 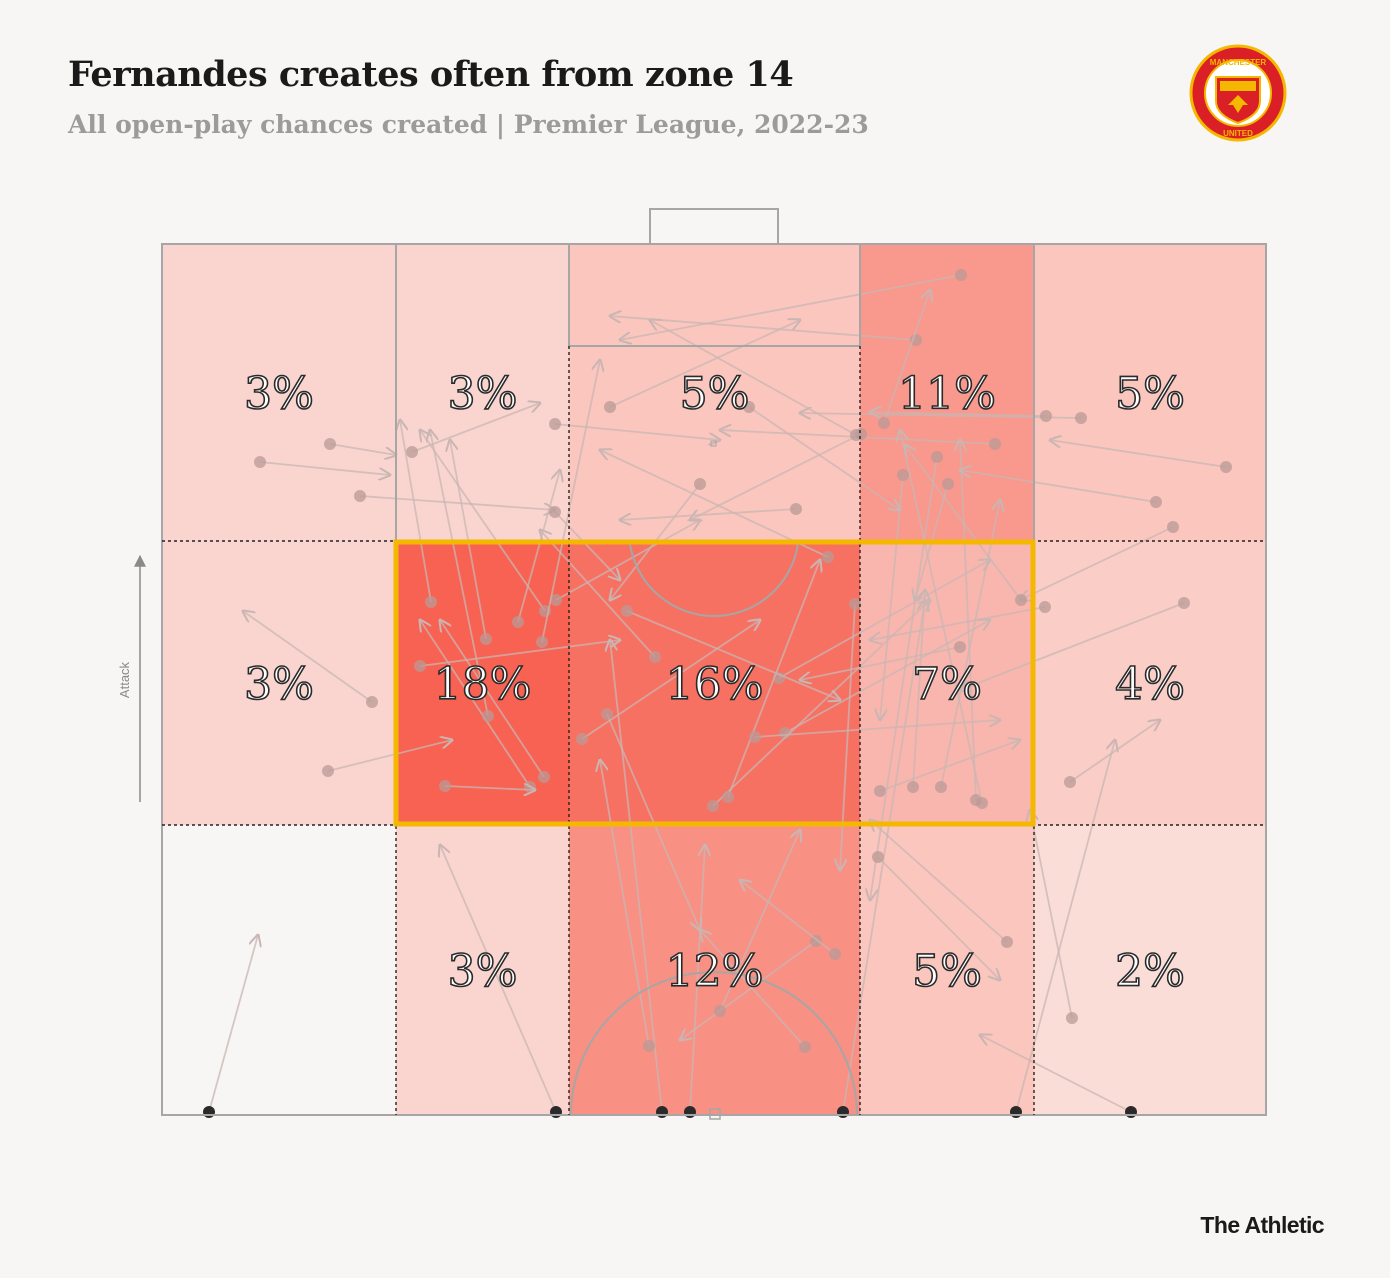 What do you see at coordinates (1238, 93) in the screenshot?
I see `manchester-united-crest-icon: MANCHESTER UNITED` at bounding box center [1238, 93].